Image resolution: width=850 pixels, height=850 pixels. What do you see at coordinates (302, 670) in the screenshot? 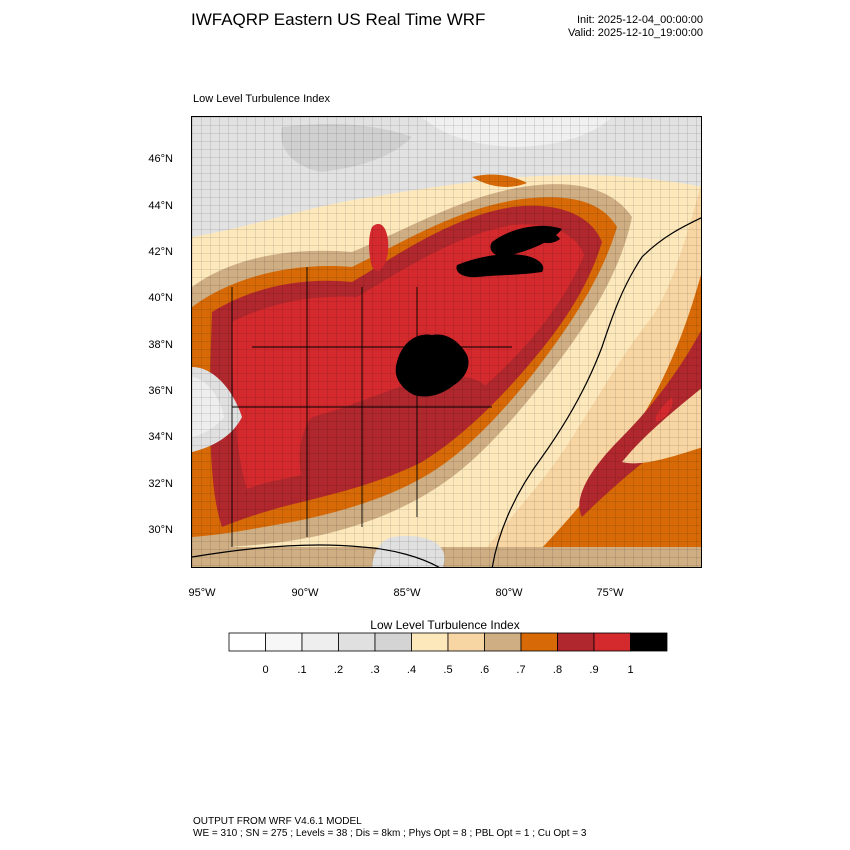
I see `colorbar-tick-label: .1` at bounding box center [302, 670].